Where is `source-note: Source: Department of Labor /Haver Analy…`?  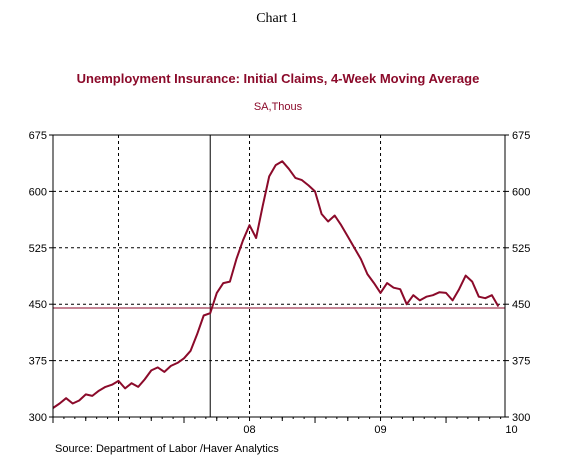
source-note: Source: Department of Labor /Haver Analy… is located at coordinates (167, 449).